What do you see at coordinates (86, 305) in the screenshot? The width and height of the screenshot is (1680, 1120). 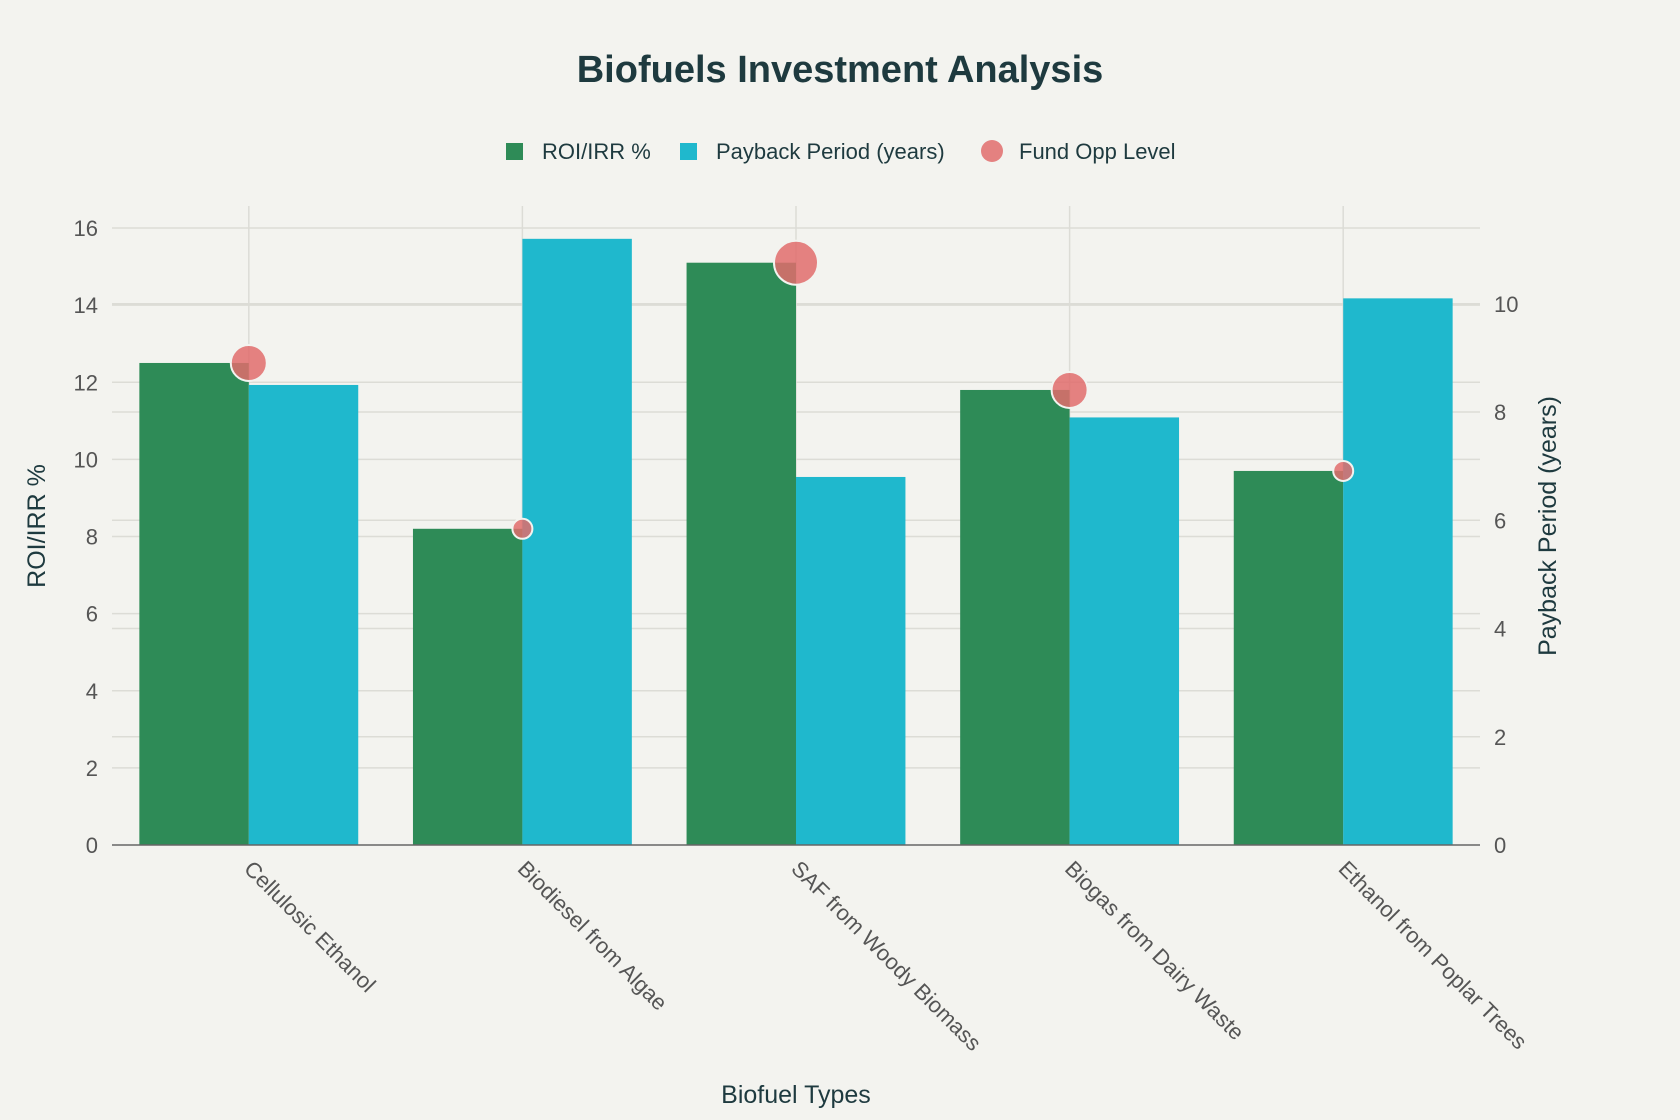 I see `y-tick-label: 14` at bounding box center [86, 305].